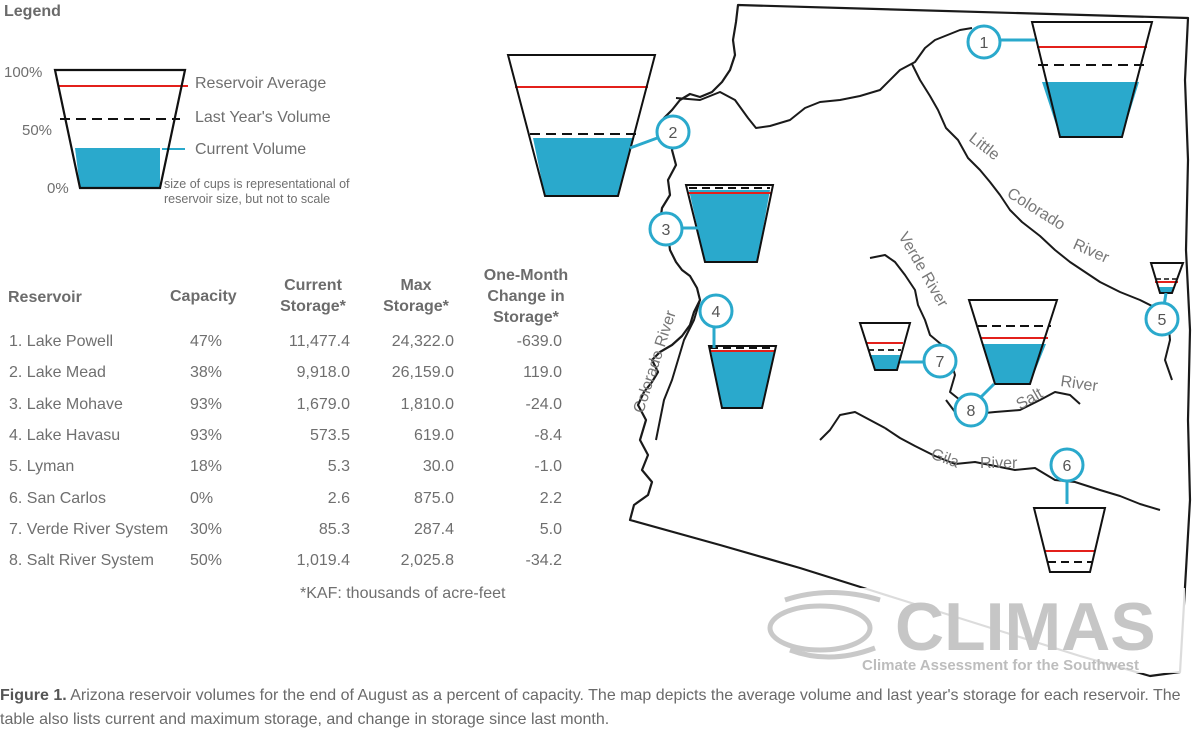 Image resolution: width=1200 pixels, height=737 pixels. What do you see at coordinates (323, 561) in the screenshot?
I see `row-current-storage: 1,019.4` at bounding box center [323, 561].